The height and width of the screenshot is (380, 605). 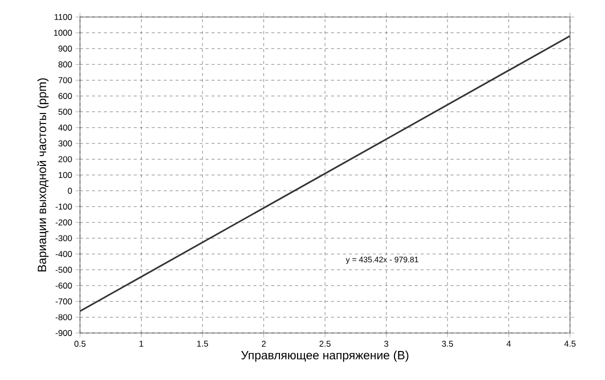 What do you see at coordinates (264, 343) in the screenshot?
I see `x-tick-label: 2` at bounding box center [264, 343].